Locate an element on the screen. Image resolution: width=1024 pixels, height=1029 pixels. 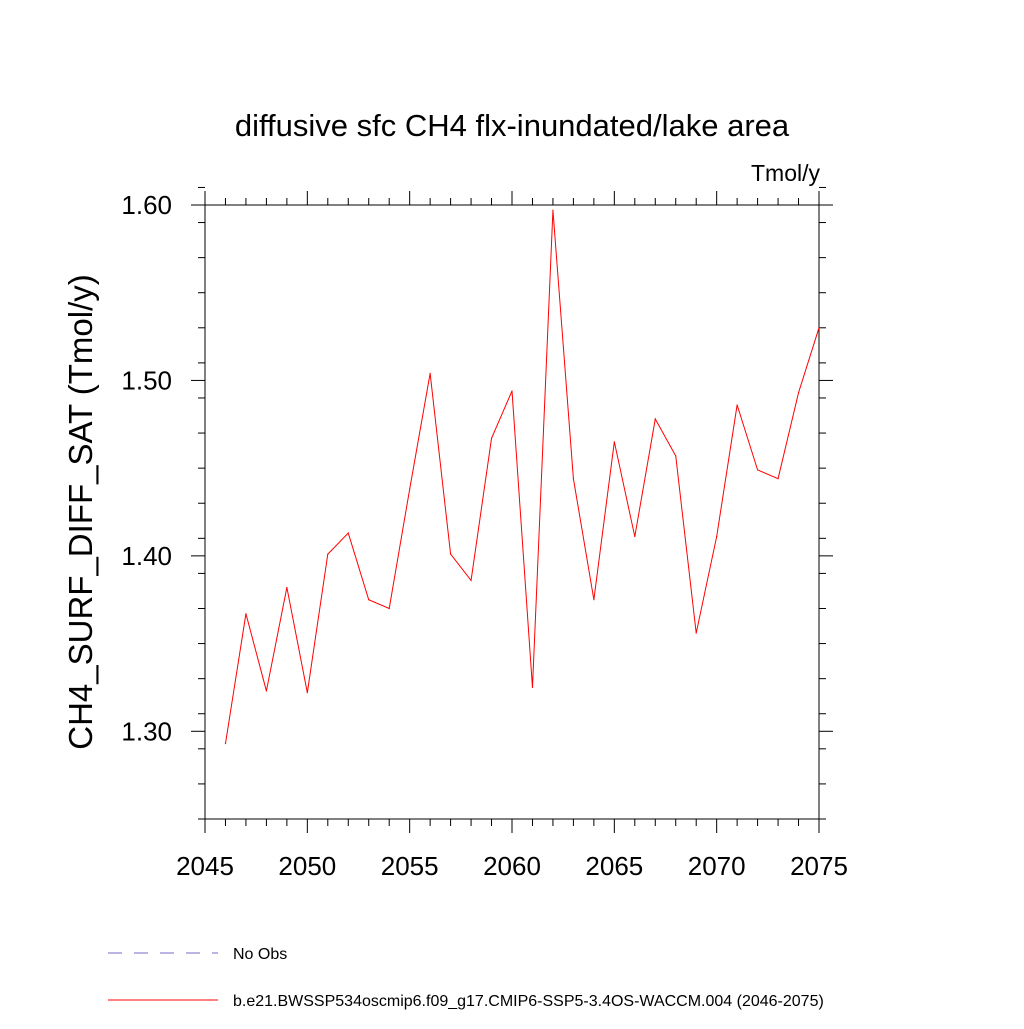
y-tick-label: 1.50 is located at coordinates (146, 380).